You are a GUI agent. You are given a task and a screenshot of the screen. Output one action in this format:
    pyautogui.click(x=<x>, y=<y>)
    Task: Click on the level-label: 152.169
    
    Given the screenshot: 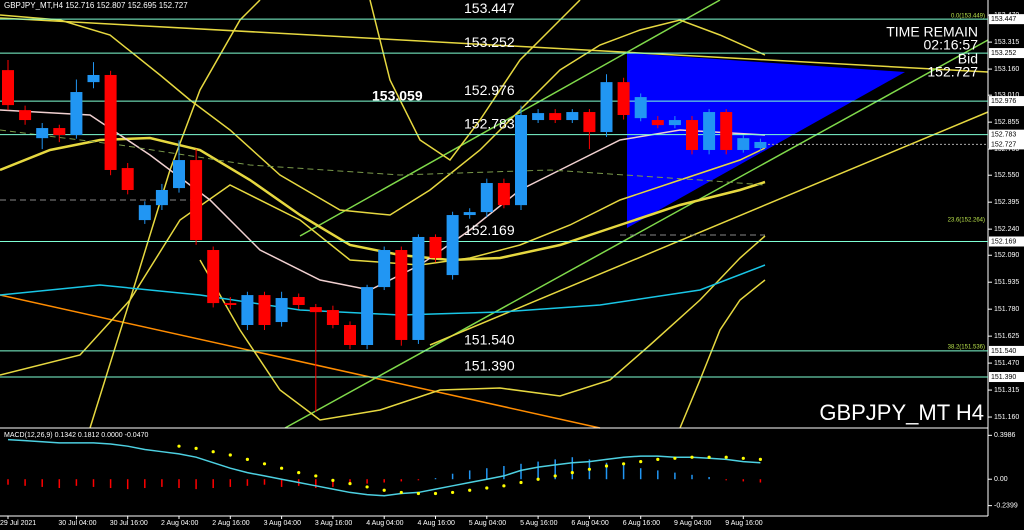 What is the action you would take?
    pyautogui.click(x=489, y=230)
    